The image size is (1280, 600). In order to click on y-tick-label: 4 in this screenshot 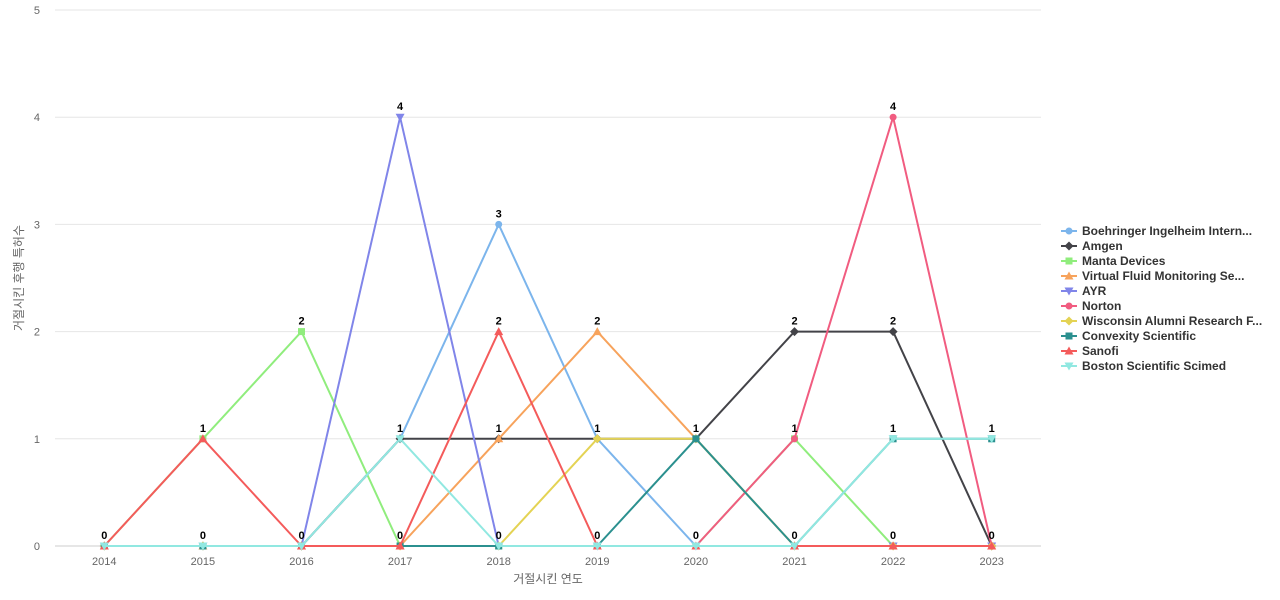, I will do `click(37, 118)`.